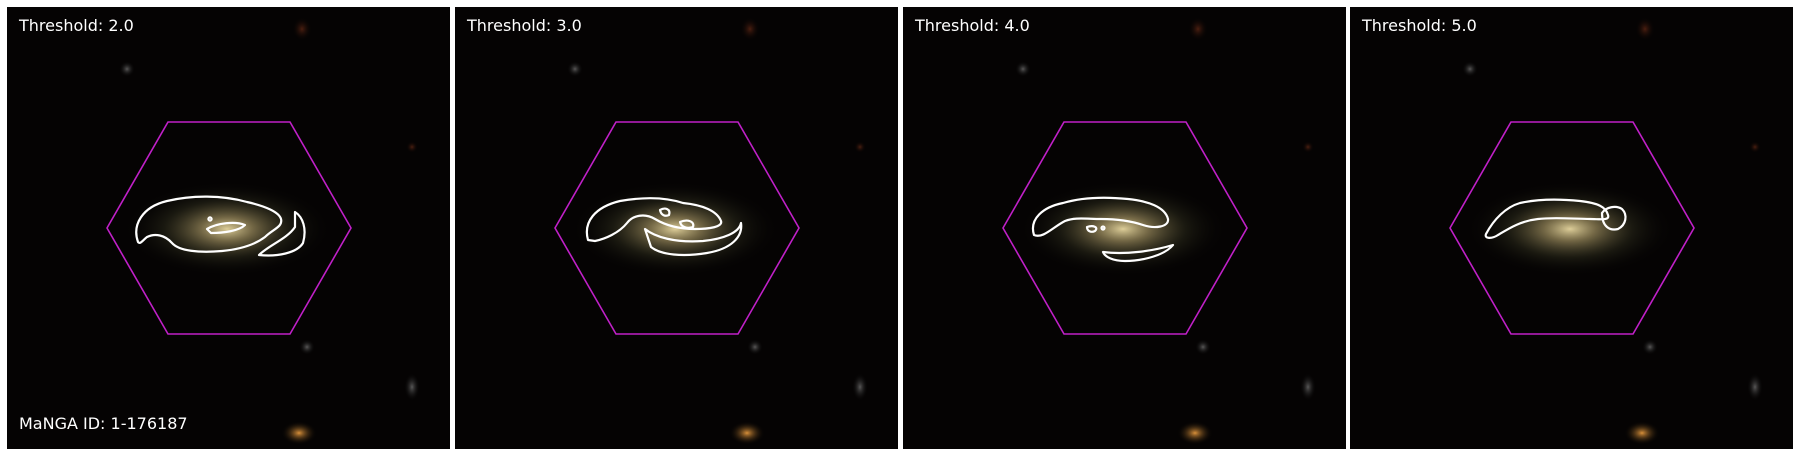 This screenshot has width=1800, height=457. Describe the element at coordinates (103, 423) in the screenshot. I see `manga-id-label: MaNGA ID: 1-176187` at that location.